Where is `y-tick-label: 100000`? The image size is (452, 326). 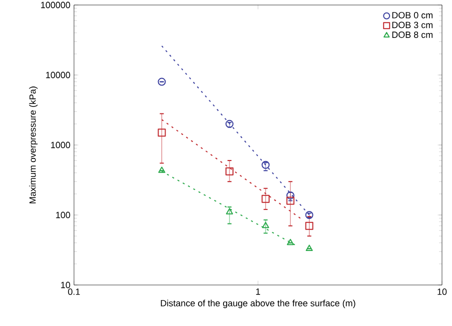
y-tick-label: 100000 is located at coordinates (55, 5).